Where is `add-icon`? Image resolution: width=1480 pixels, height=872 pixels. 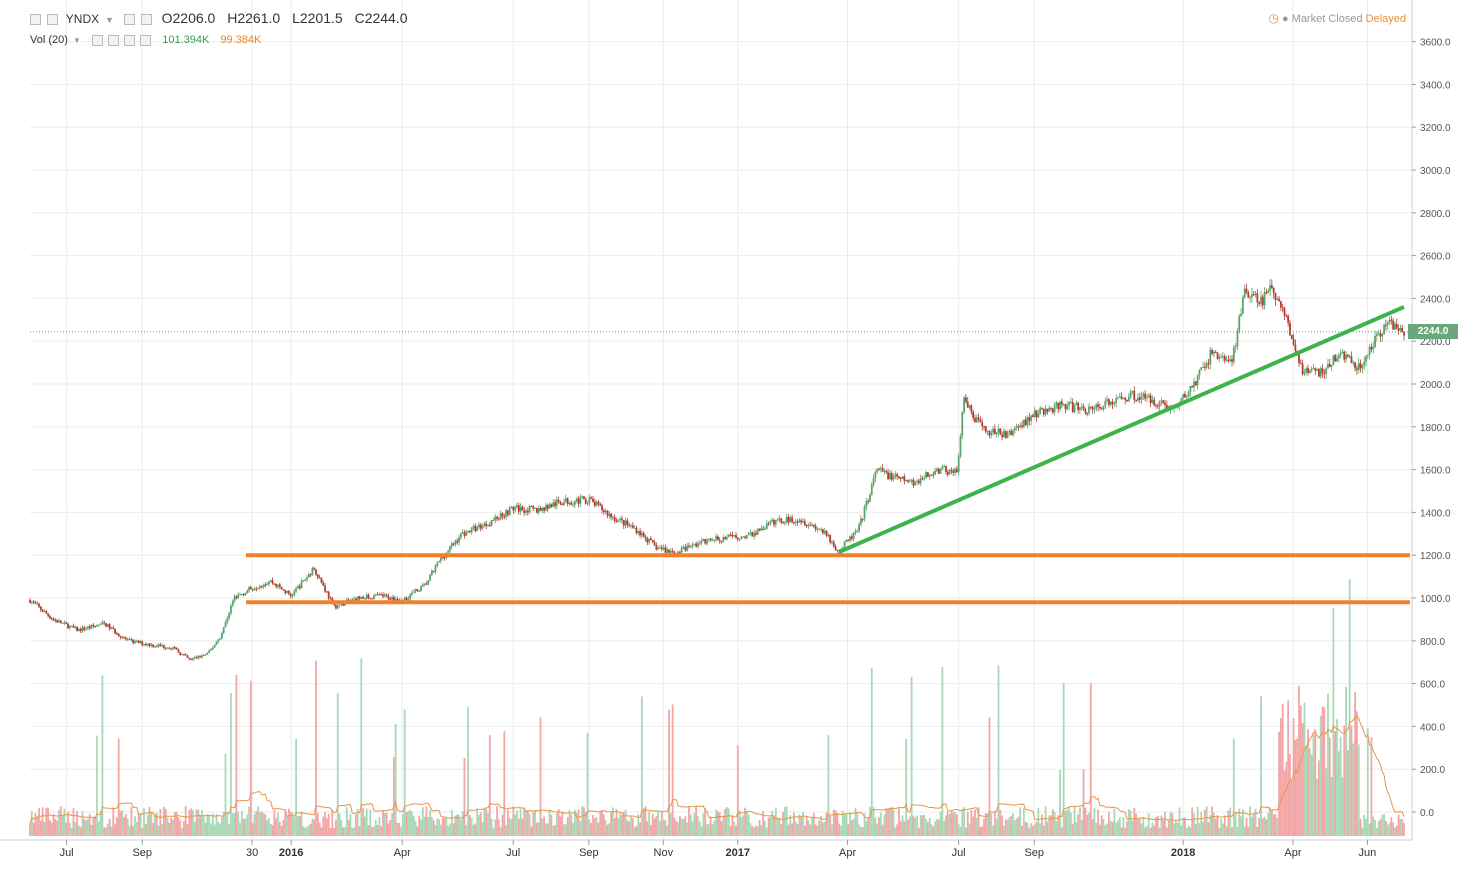 add-icon is located at coordinates (130, 40).